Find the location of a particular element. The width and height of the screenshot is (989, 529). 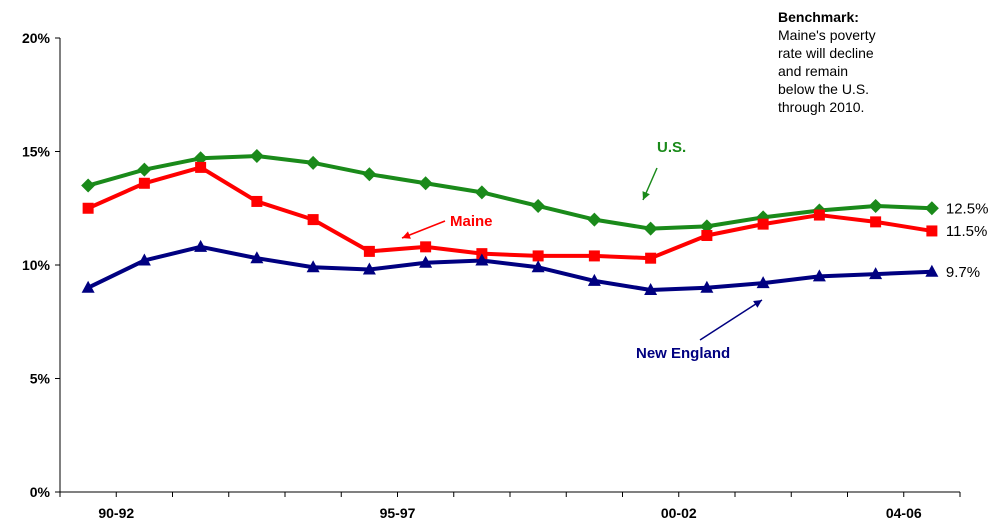

x-tick-label: 90-92 is located at coordinates (116, 513).